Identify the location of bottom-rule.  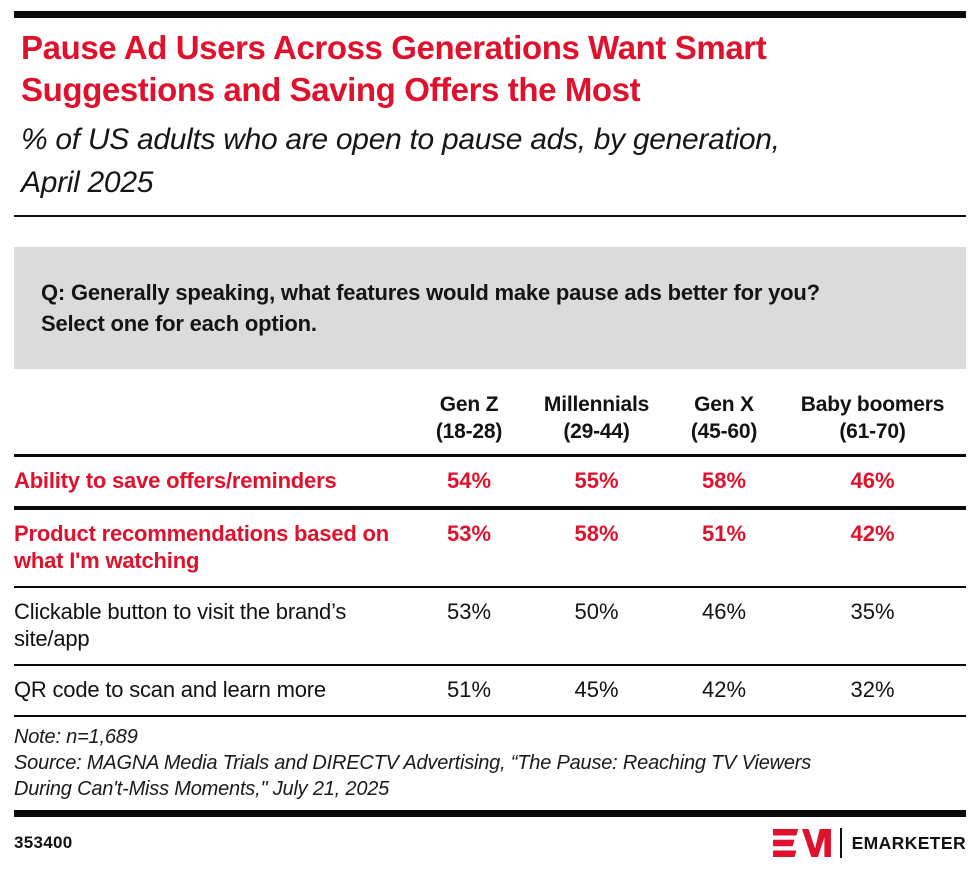
(490, 813).